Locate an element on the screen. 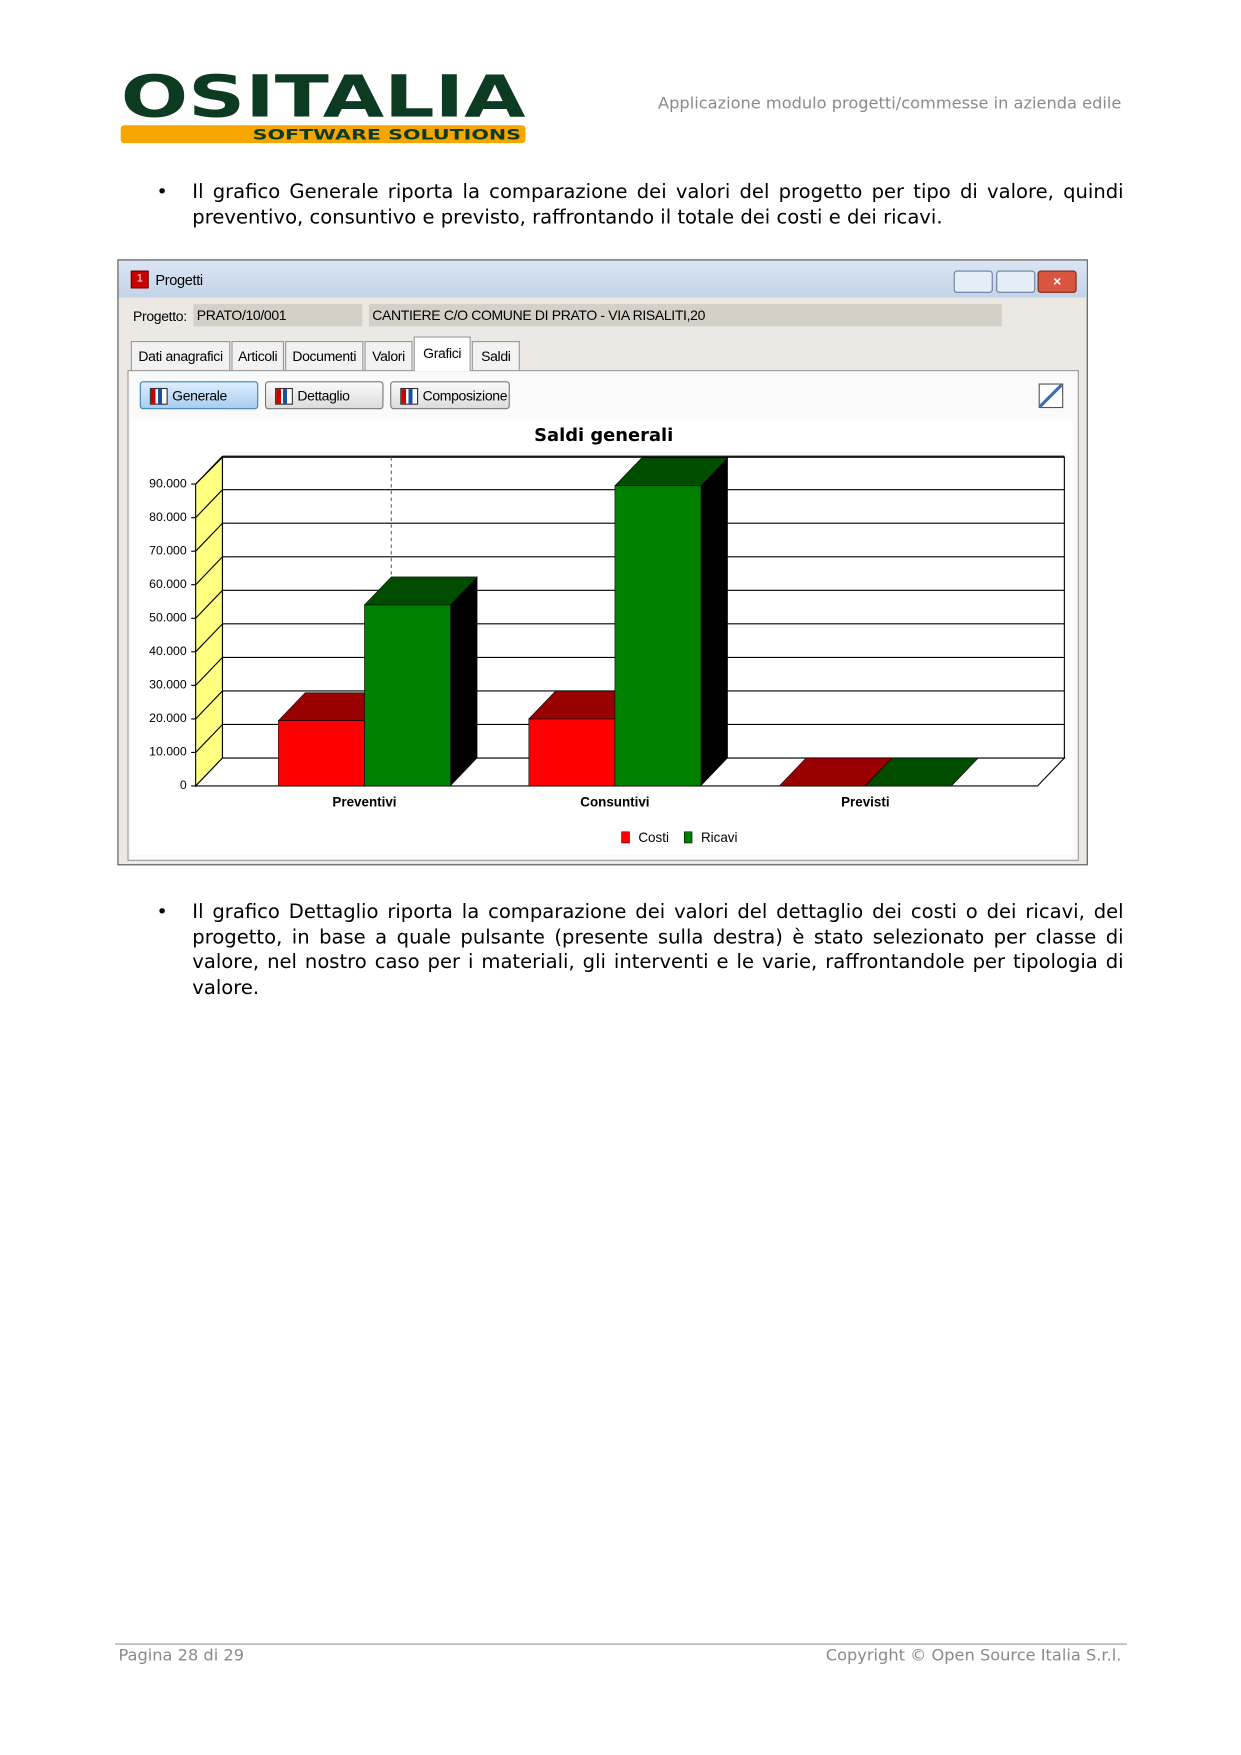 This screenshot has width=1241, height=1755. y-tick-label: 60.000 is located at coordinates (168, 584).